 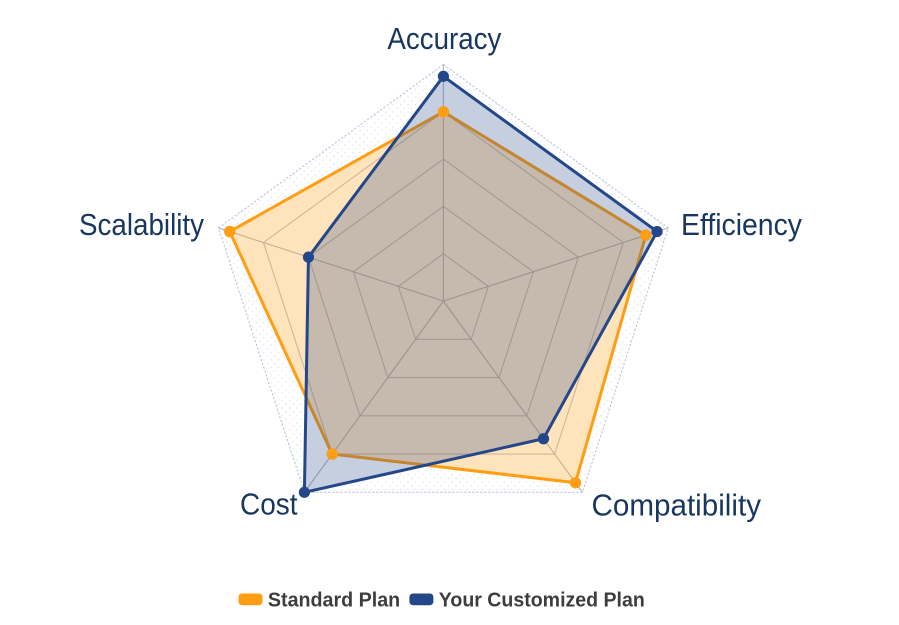 I want to click on svg-text: Efficiency, so click(x=741, y=224).